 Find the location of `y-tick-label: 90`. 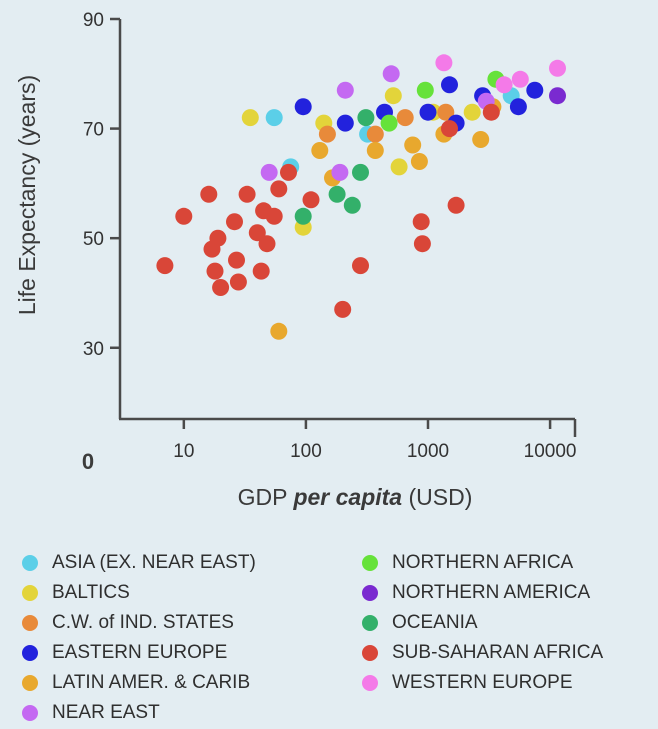

y-tick-label: 90 is located at coordinates (93, 20).